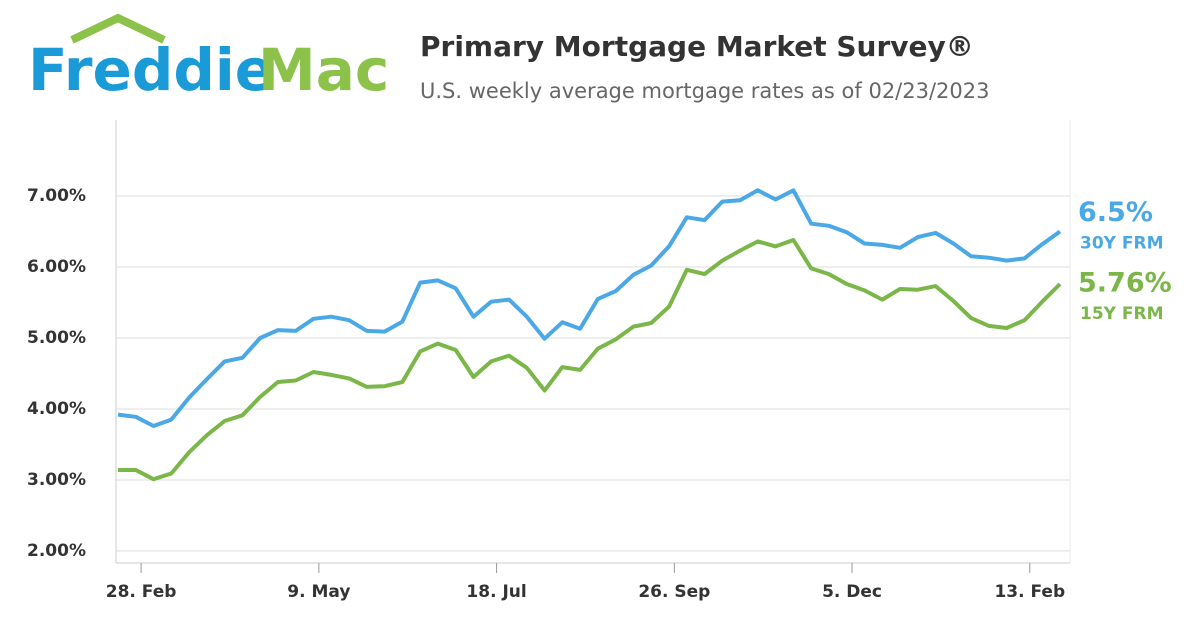 This screenshot has width=1200, height=630. I want to click on y-tick-label: 3.00%, so click(56, 480).